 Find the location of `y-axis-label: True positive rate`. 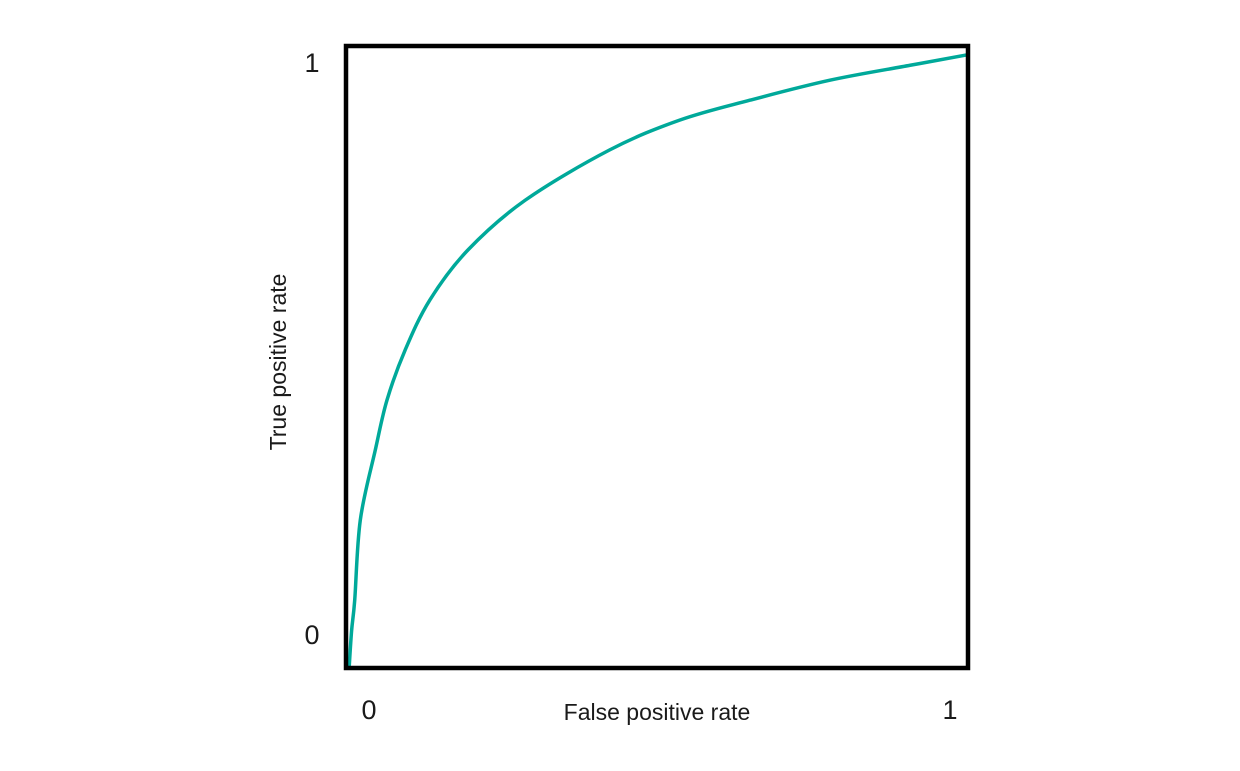

y-axis-label: True positive rate is located at coordinates (278, 362).